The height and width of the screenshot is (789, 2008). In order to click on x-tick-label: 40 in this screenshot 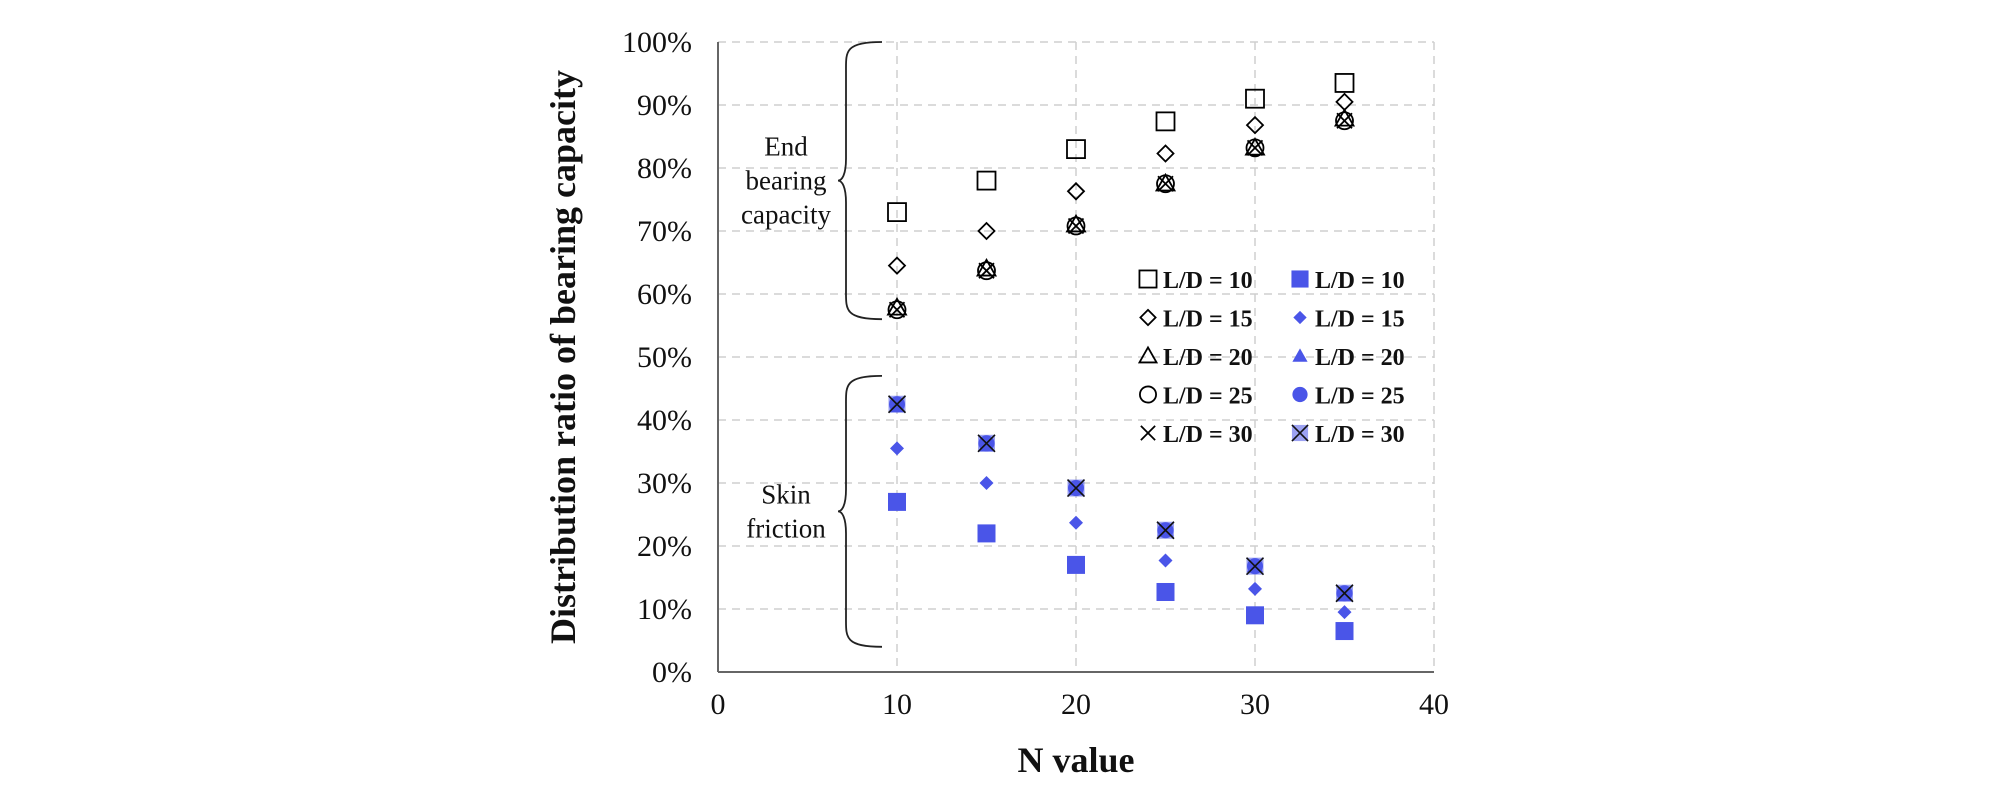, I will do `click(1434, 704)`.